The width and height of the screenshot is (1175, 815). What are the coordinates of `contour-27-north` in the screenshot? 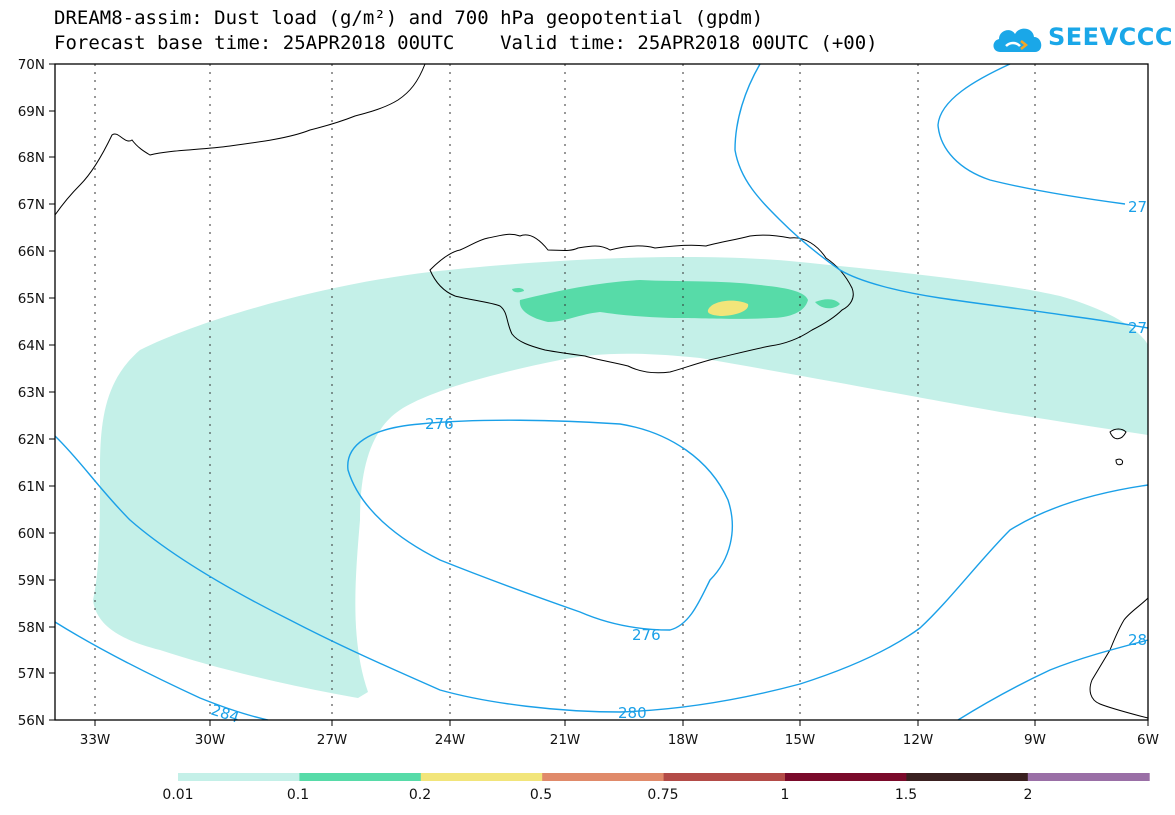 It's located at (941, 196).